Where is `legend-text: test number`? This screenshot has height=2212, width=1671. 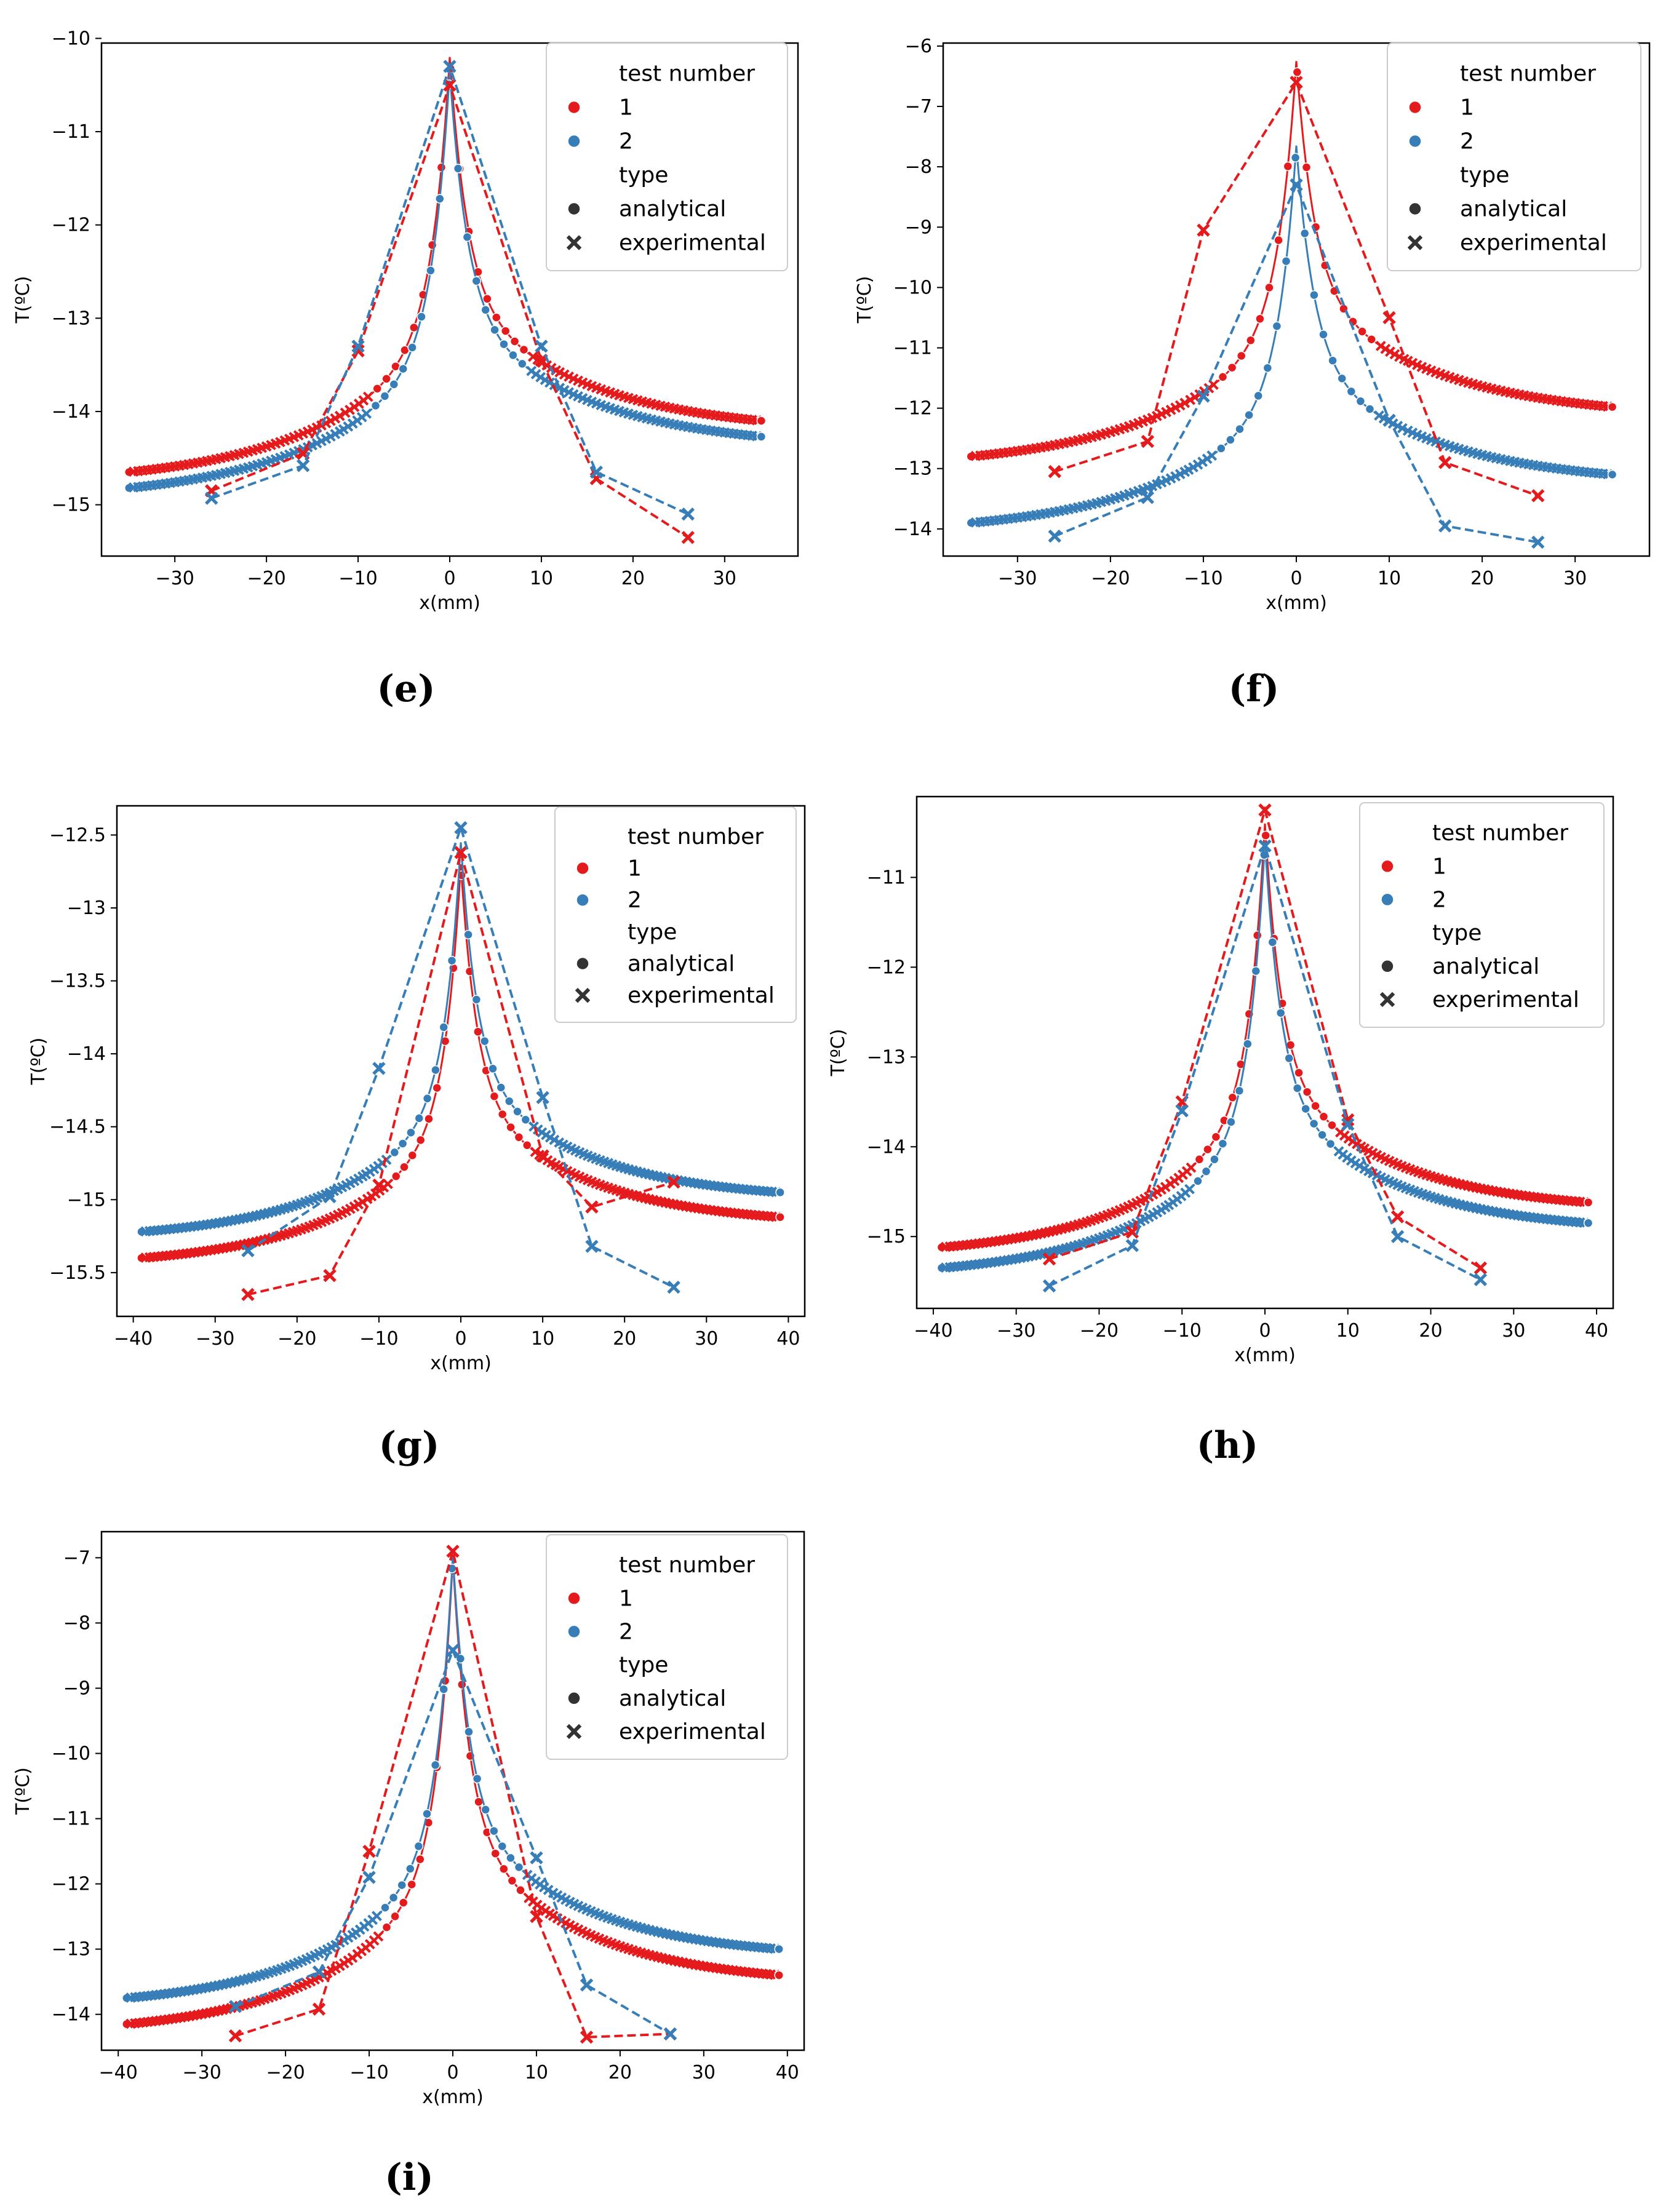 legend-text: test number is located at coordinates (1500, 833).